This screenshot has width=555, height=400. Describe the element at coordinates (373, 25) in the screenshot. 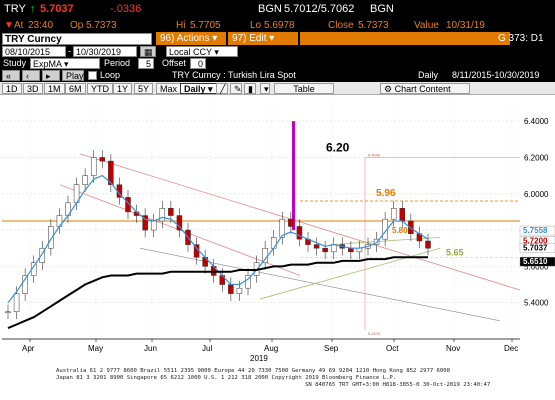

I see `close-value: 5.7373` at that location.